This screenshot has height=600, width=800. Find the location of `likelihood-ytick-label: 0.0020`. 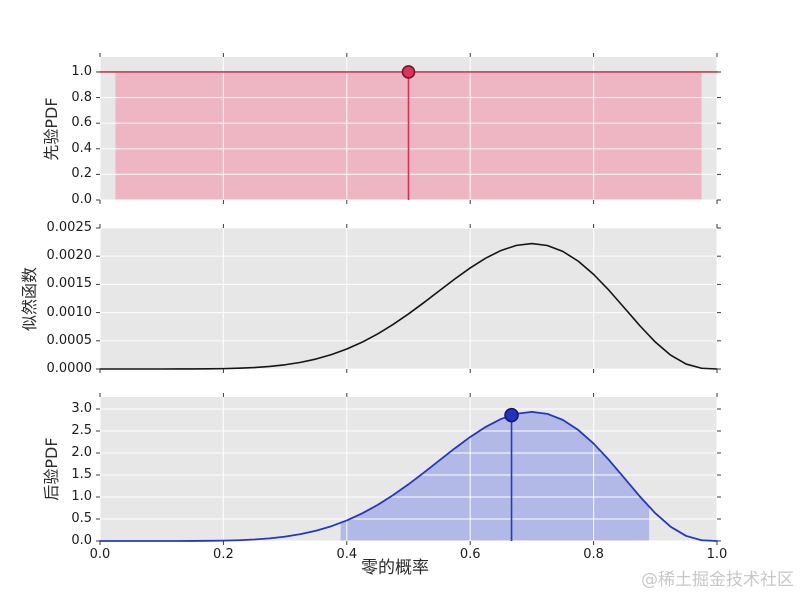

likelihood-ytick-label: 0.0020 is located at coordinates (69, 256).